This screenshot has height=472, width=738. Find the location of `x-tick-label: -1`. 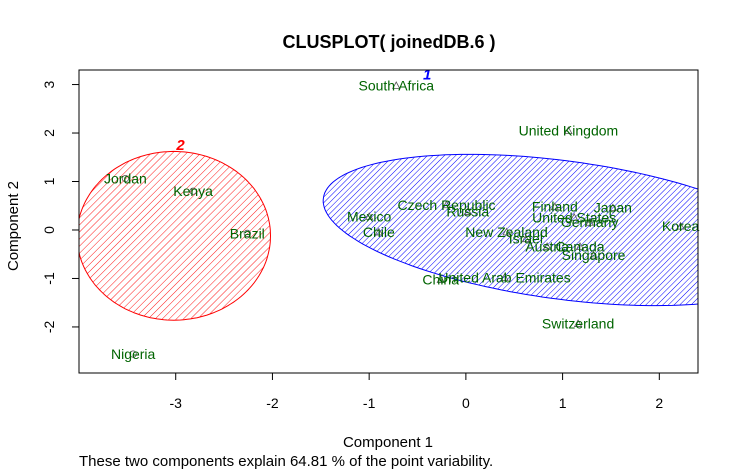

x-tick-label: -1 is located at coordinates (369, 403).